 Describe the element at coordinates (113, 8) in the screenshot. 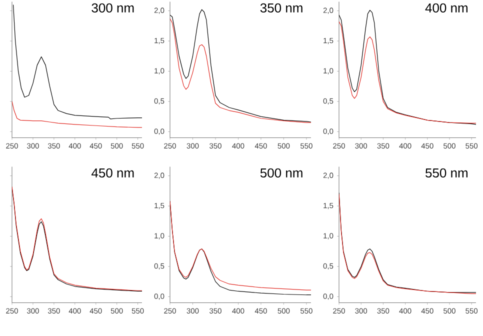

I see `chart-title: 300 nm` at that location.